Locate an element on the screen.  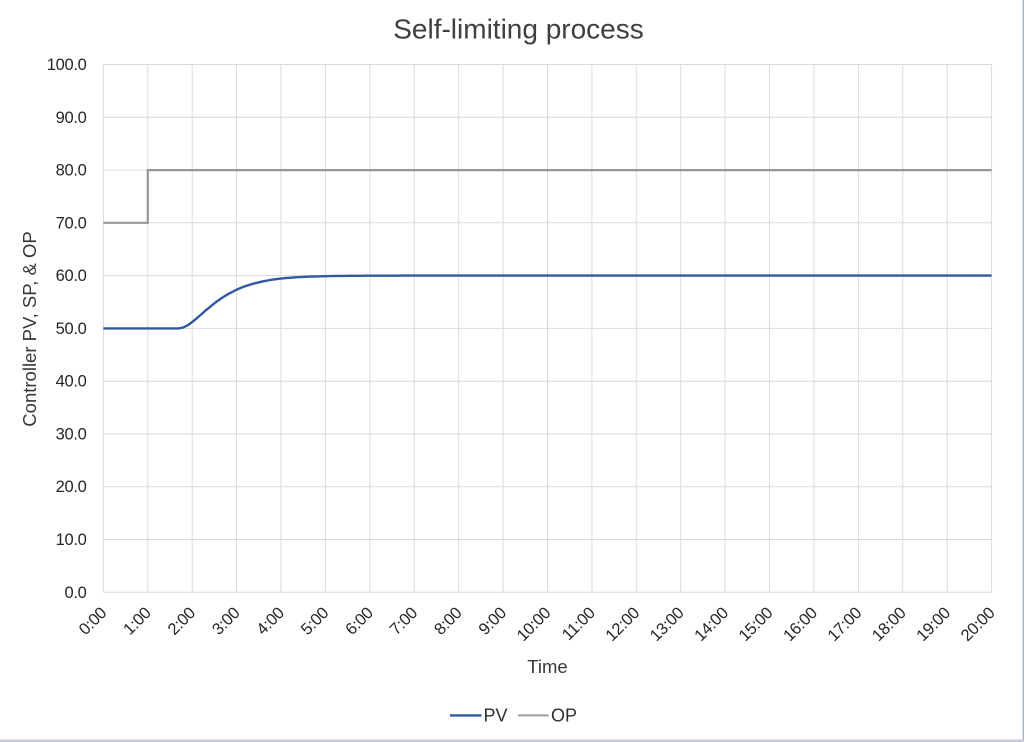
svg-text: 100.0 is located at coordinates (67, 65).